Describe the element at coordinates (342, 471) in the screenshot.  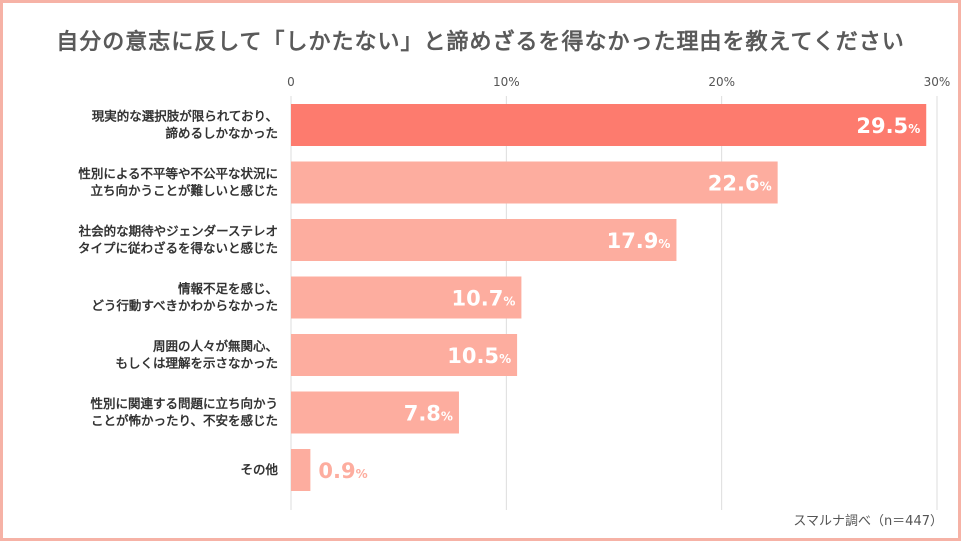
I see `data-label: 0.9%` at that location.